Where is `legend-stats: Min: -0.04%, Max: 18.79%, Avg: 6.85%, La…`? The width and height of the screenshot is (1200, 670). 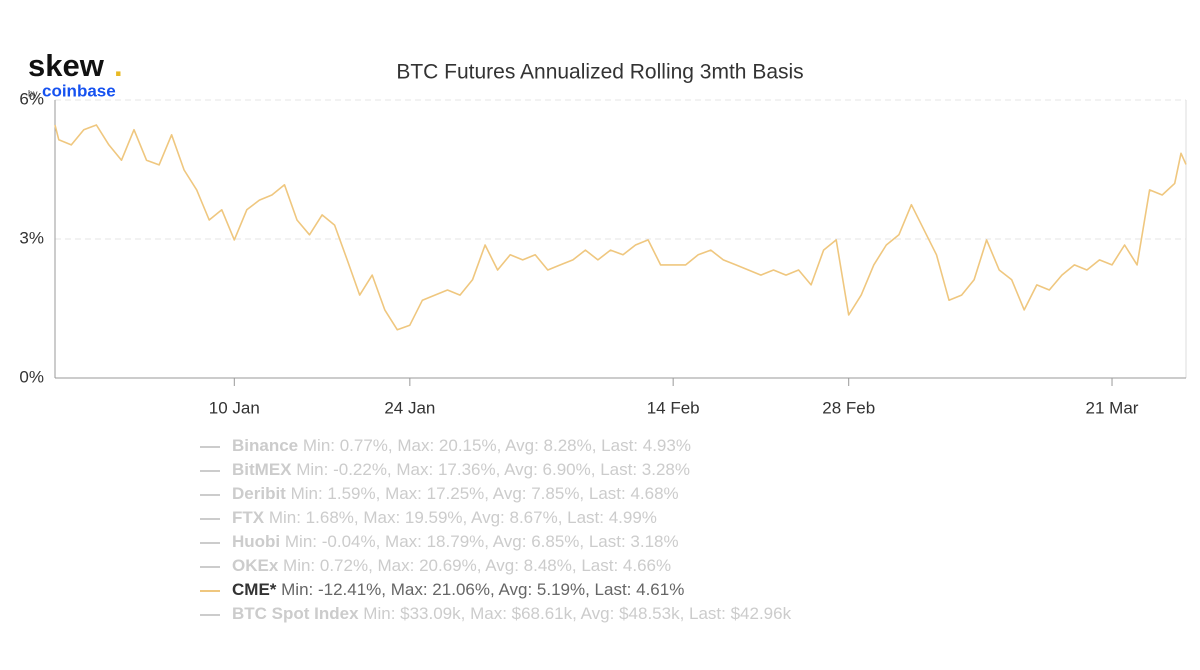
legend-stats: Min: -0.04%, Max: 18.79%, Avg: 6.85%, La… is located at coordinates (482, 541).